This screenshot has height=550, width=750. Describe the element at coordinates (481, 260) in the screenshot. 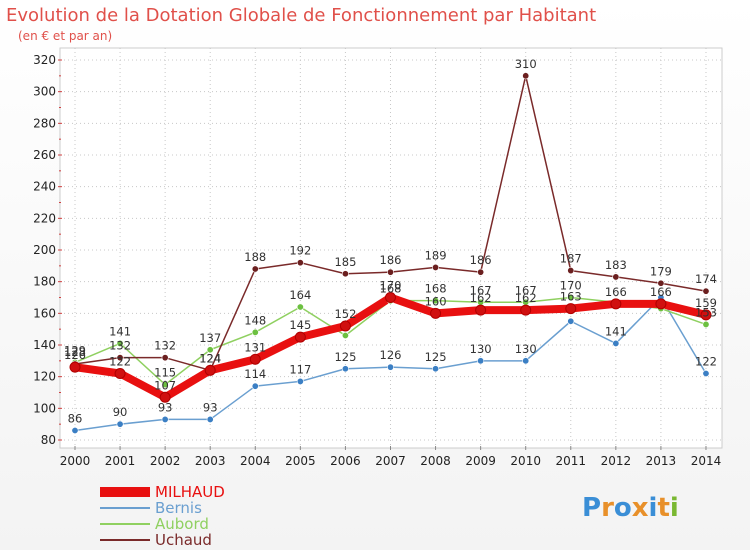

I see `data-label-uchaud-2009: 186` at that location.